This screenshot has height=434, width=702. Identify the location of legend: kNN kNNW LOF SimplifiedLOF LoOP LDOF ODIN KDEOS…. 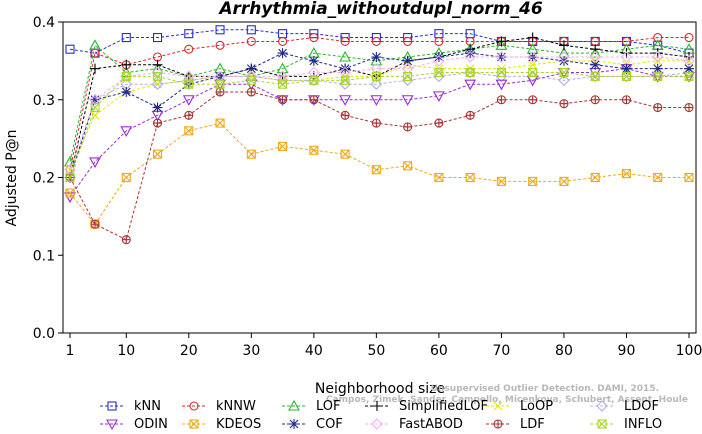
(381, 415).